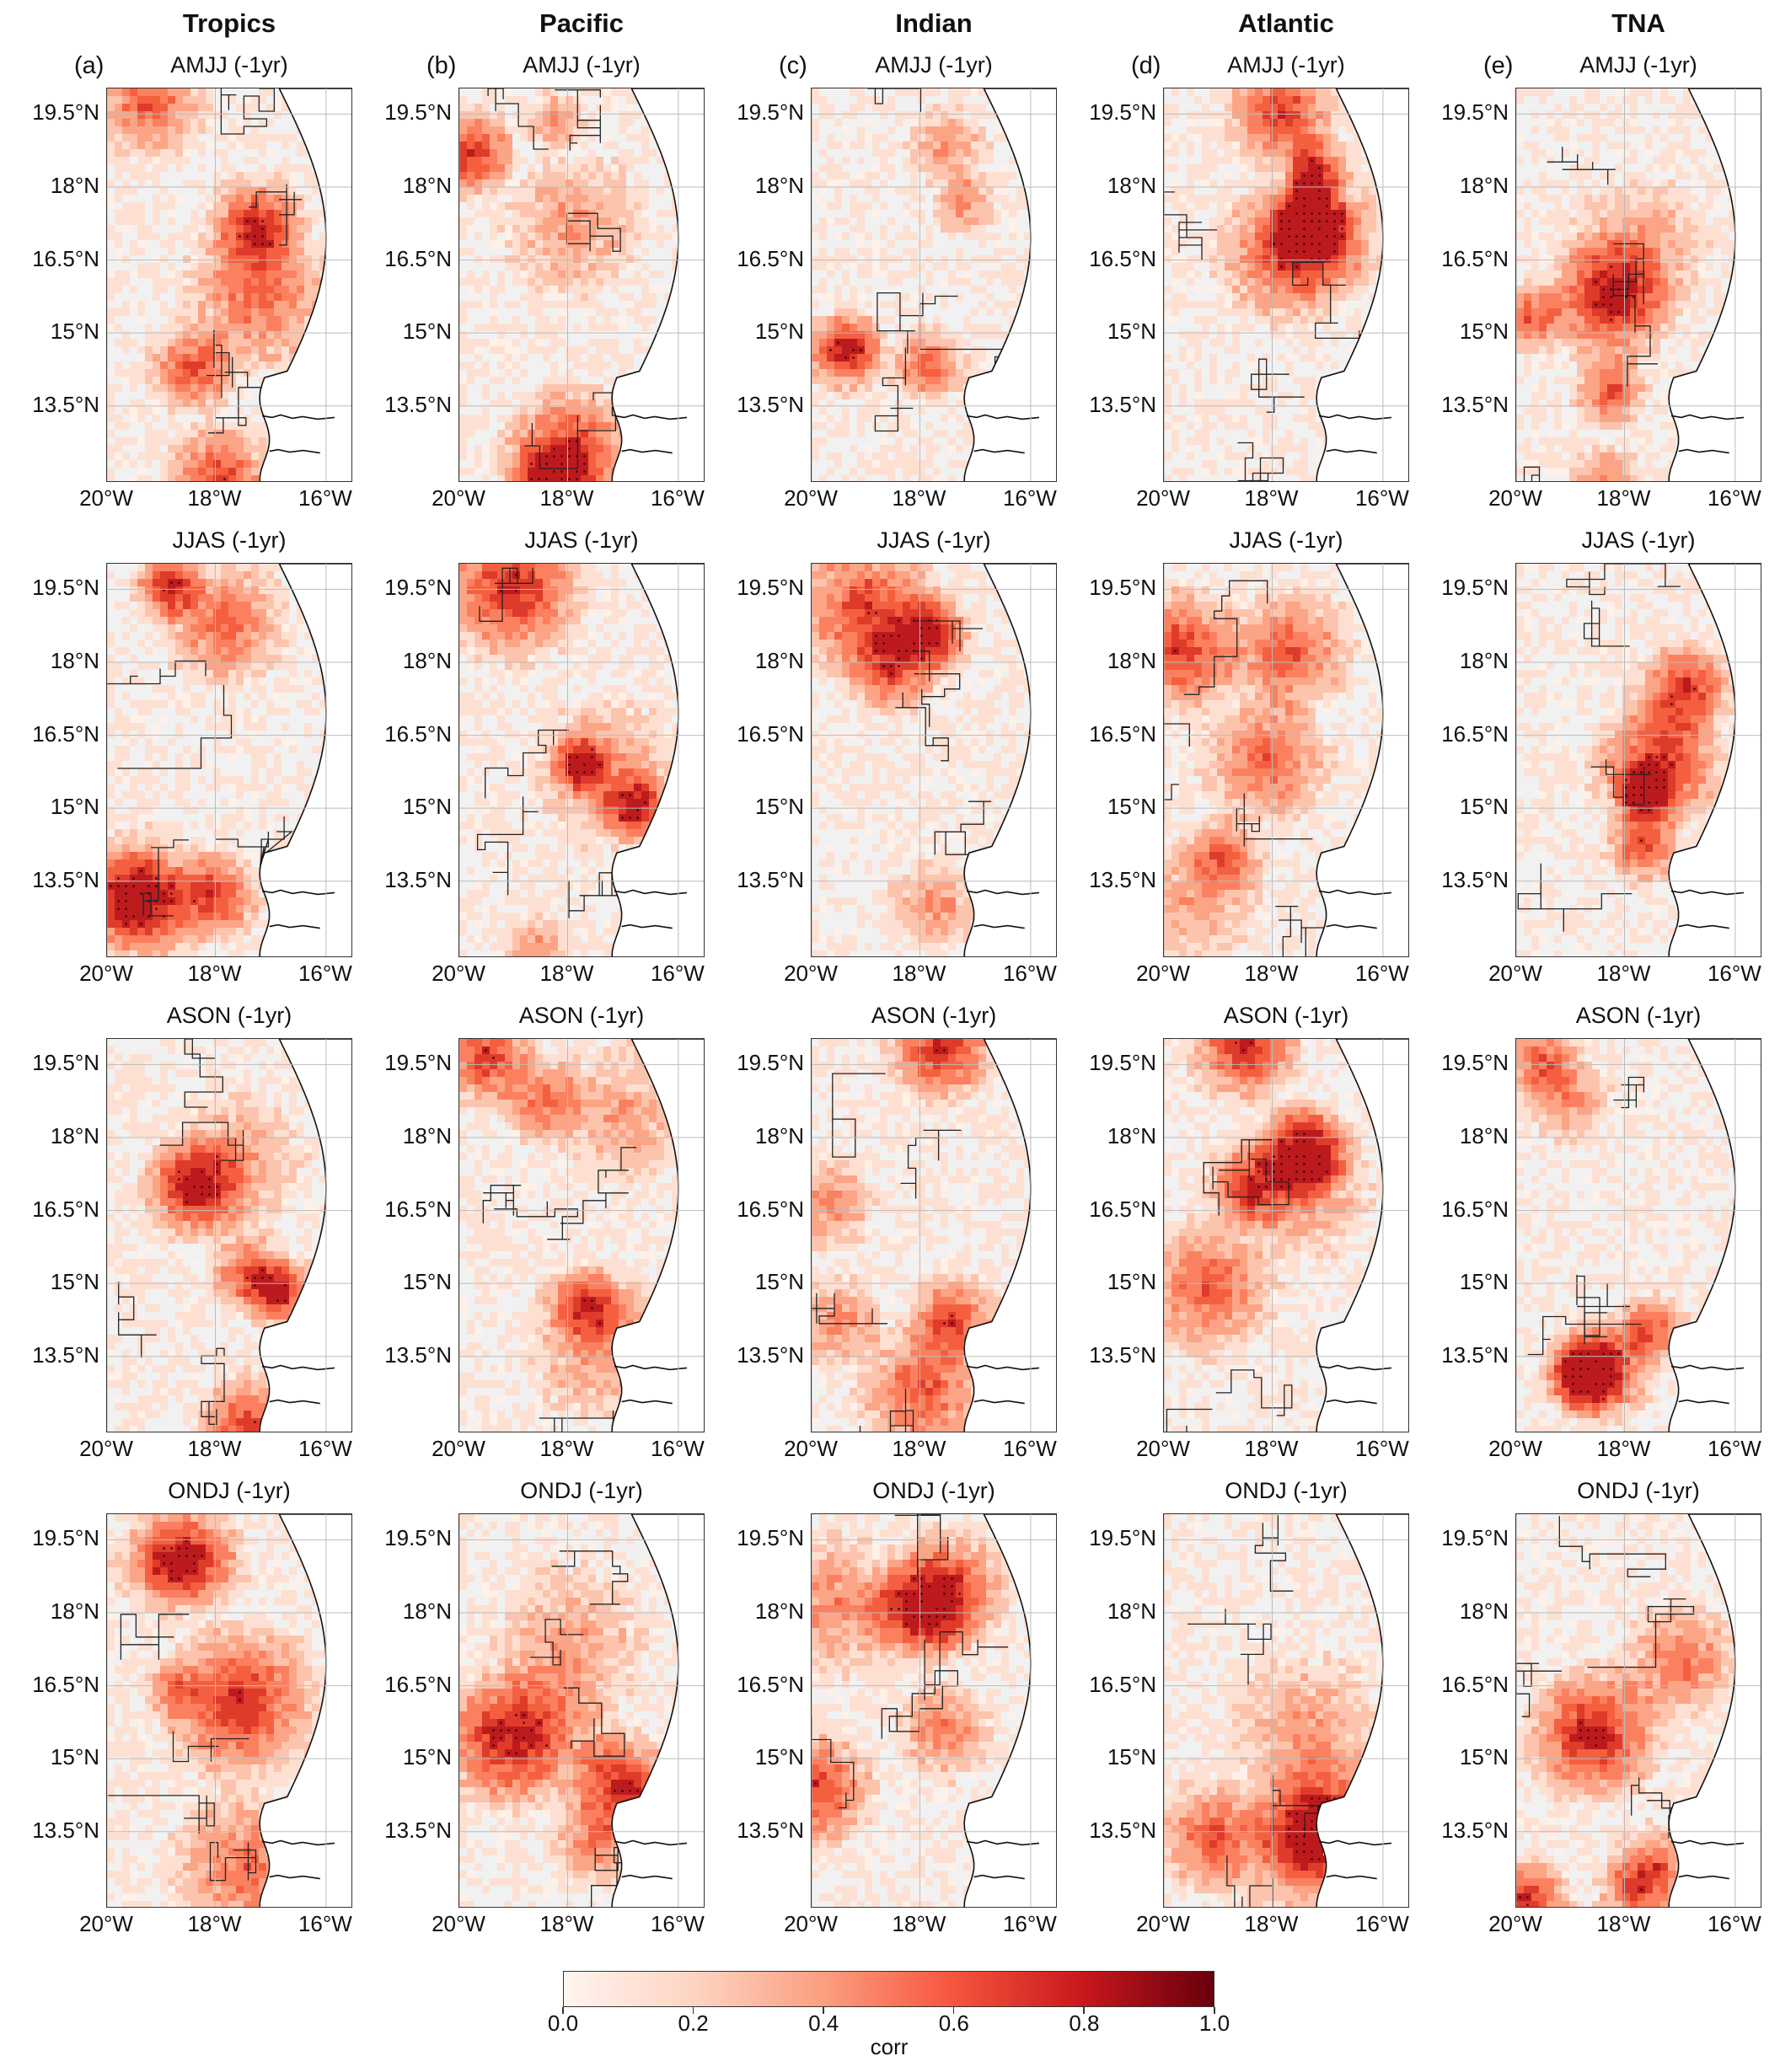 The height and width of the screenshot is (2072, 1780). What do you see at coordinates (889, 2047) in the screenshot?
I see `colorbar-label: corr` at bounding box center [889, 2047].